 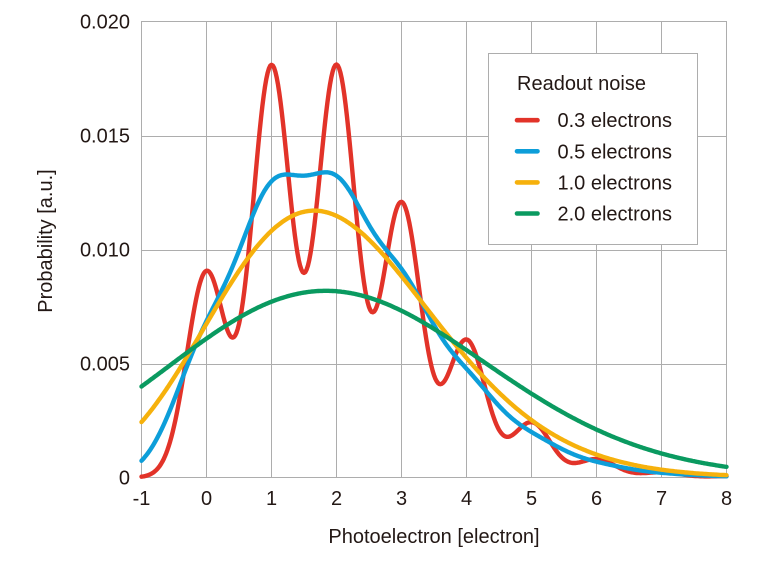 What do you see at coordinates (105, 251) in the screenshot?
I see `svg-text: 0.010` at bounding box center [105, 251].